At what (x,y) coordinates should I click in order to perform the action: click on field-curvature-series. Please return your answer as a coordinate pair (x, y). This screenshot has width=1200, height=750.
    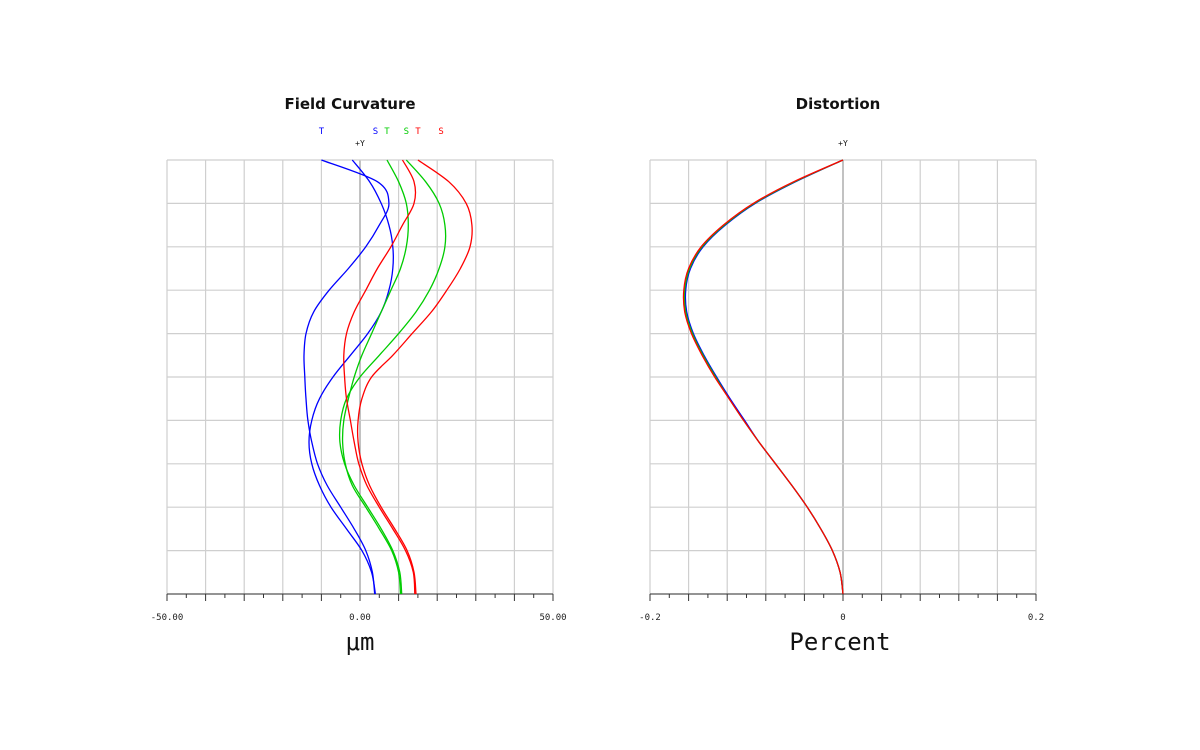
    Looking at the image, I should click on (388, 377).